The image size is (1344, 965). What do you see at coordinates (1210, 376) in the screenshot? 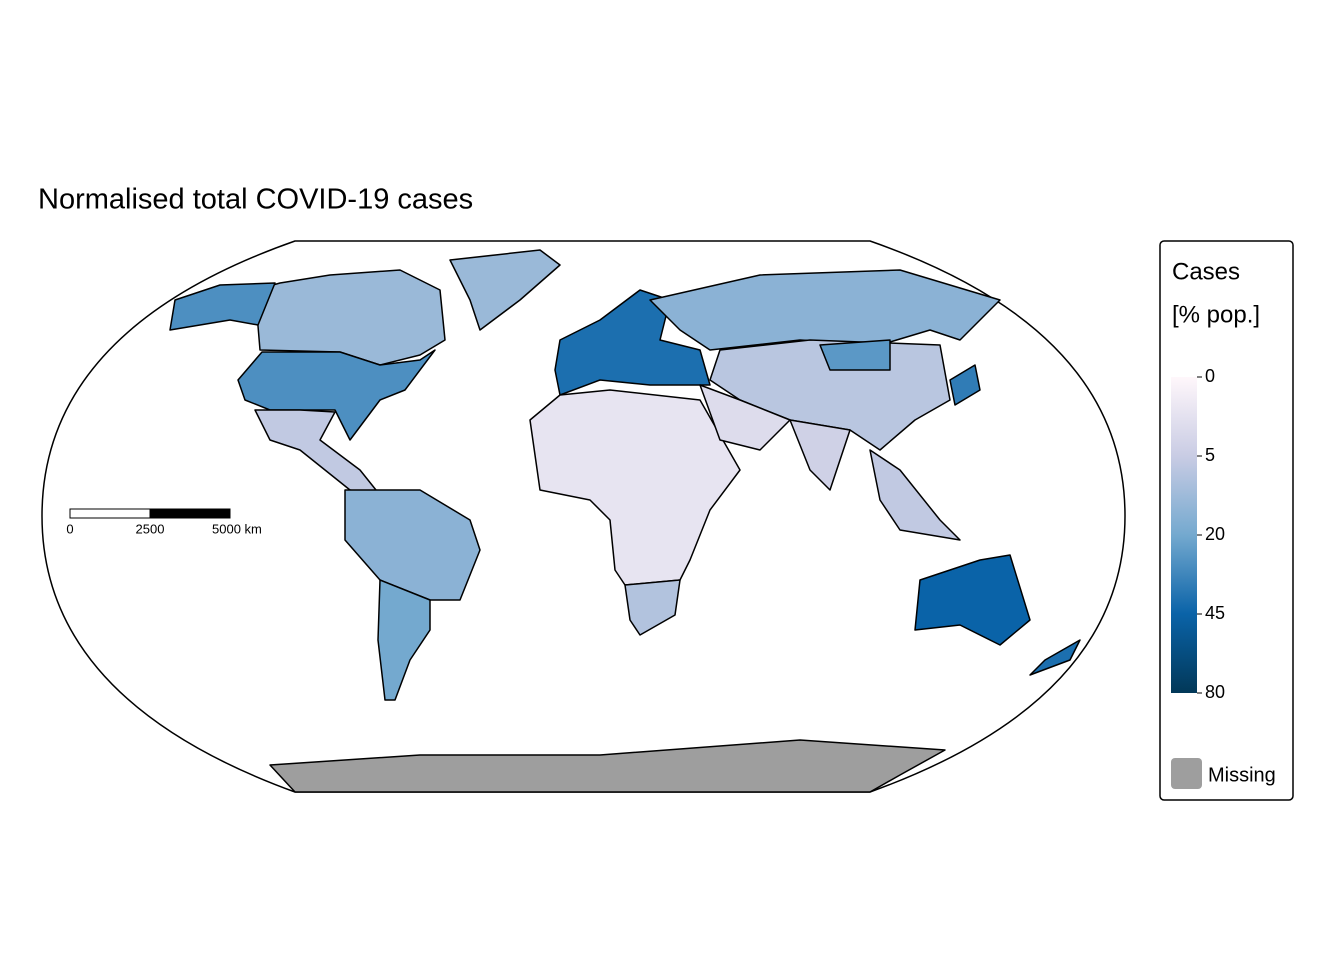
I see `legend-tick-label: 0` at bounding box center [1210, 376].